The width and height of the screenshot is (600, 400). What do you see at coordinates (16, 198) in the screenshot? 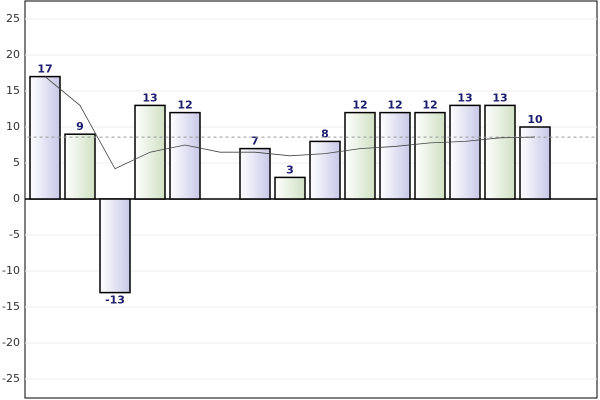
I see `y-tick-label: 0` at bounding box center [16, 198].